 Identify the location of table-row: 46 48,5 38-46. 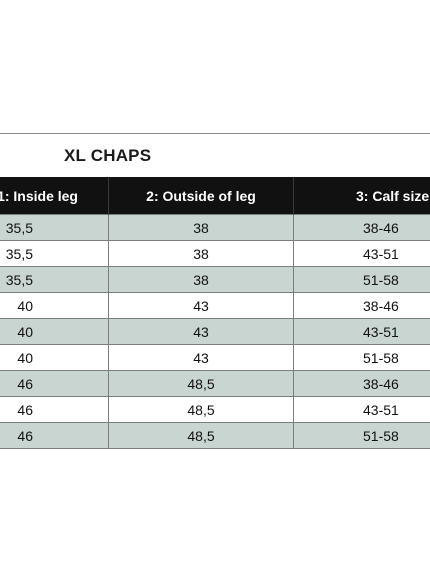
(215, 383).